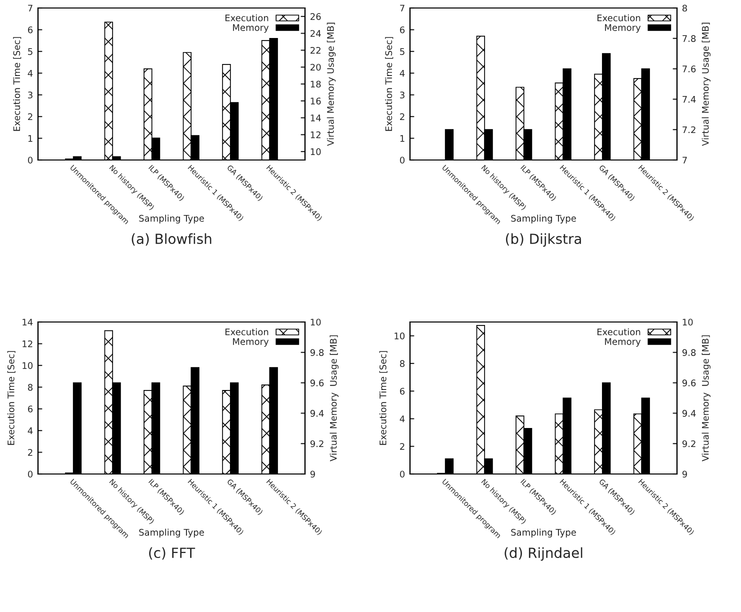 The image size is (741, 612). What do you see at coordinates (315, 67) in the screenshot?
I see `y2-tick-label: 20` at bounding box center [315, 67].